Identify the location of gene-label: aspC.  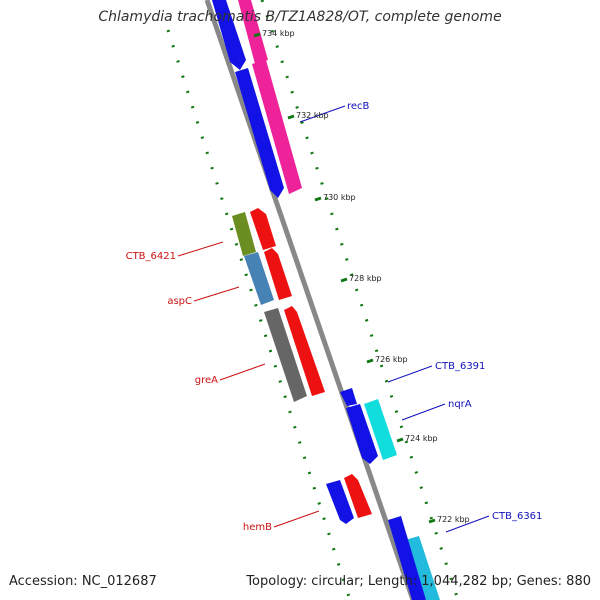
(179, 301).